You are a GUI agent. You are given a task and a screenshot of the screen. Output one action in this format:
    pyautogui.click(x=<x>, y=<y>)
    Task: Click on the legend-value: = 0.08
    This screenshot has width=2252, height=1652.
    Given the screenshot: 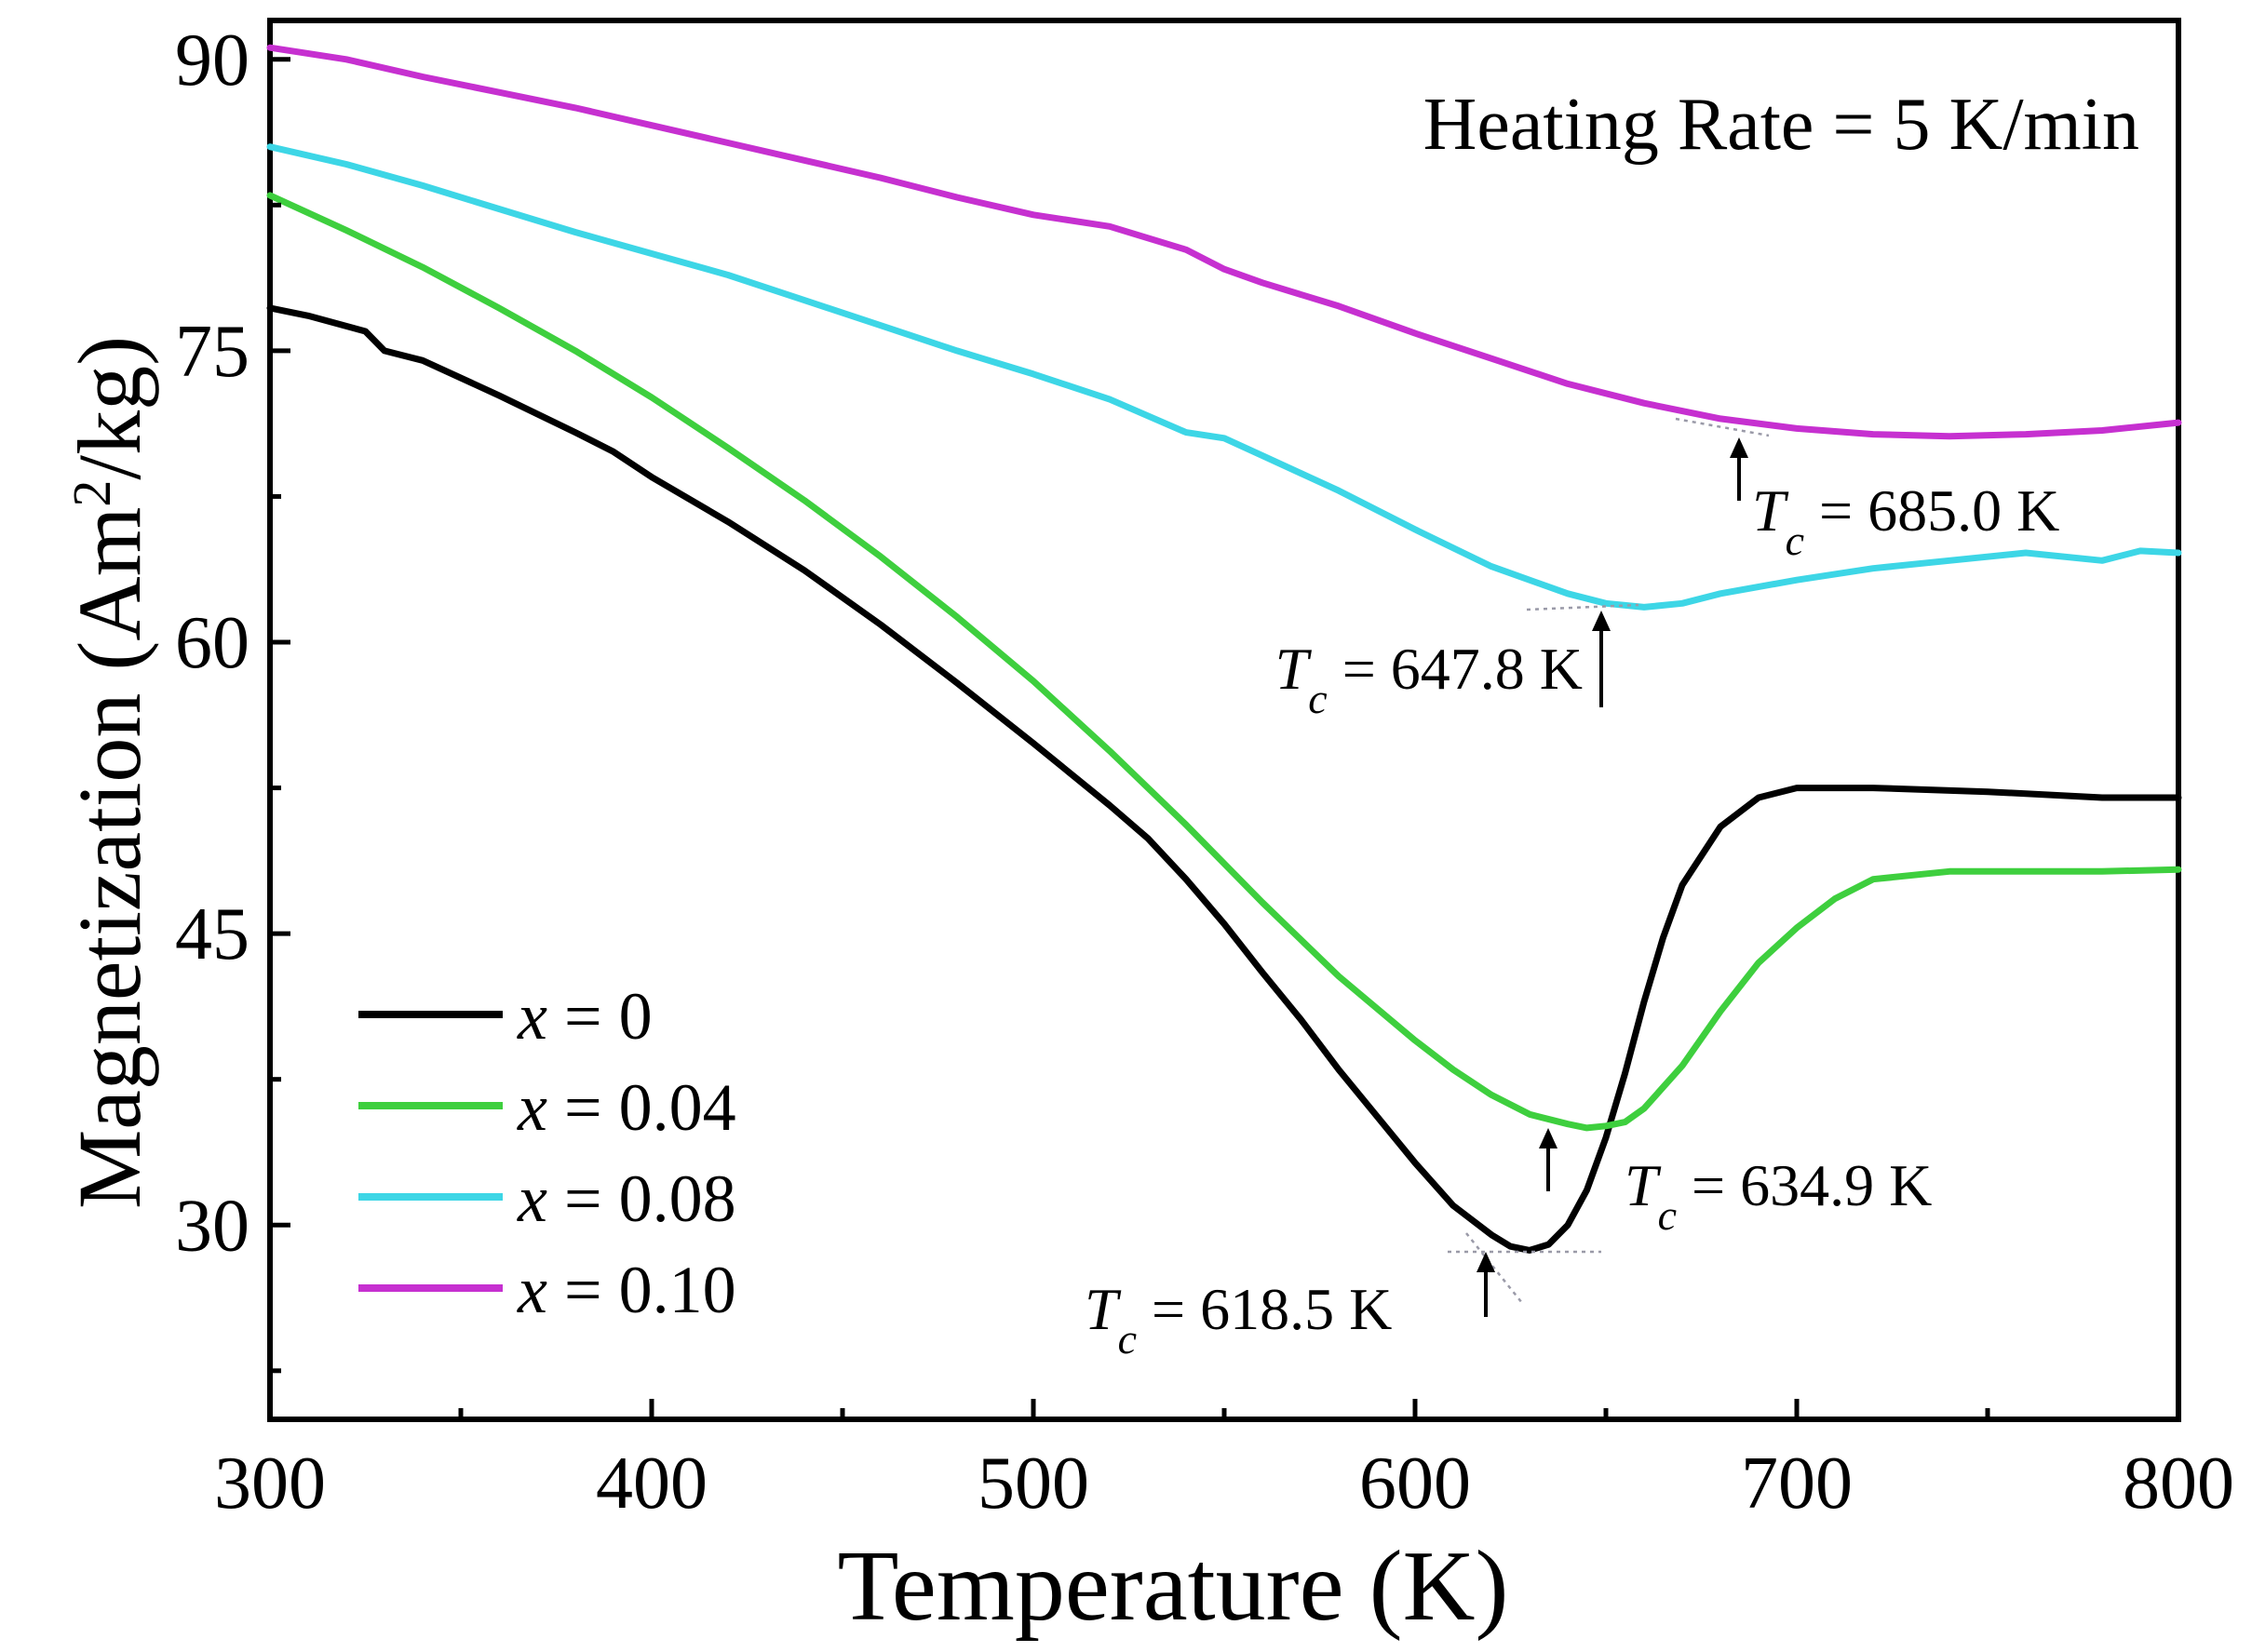 What is the action you would take?
    pyautogui.click(x=641, y=1199)
    